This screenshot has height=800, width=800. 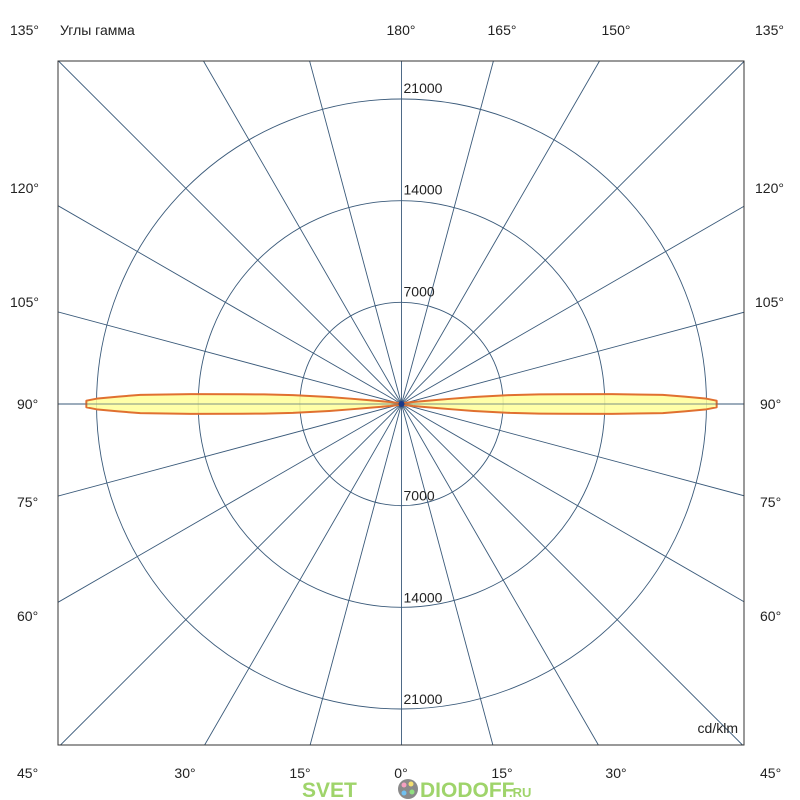 I want to click on bottom-label-0: 30°, so click(x=184, y=773).